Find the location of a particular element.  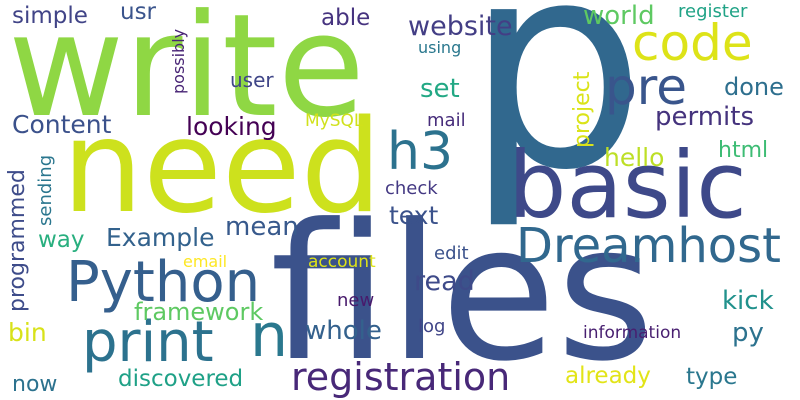

word-edit: edit is located at coordinates (451, 253).